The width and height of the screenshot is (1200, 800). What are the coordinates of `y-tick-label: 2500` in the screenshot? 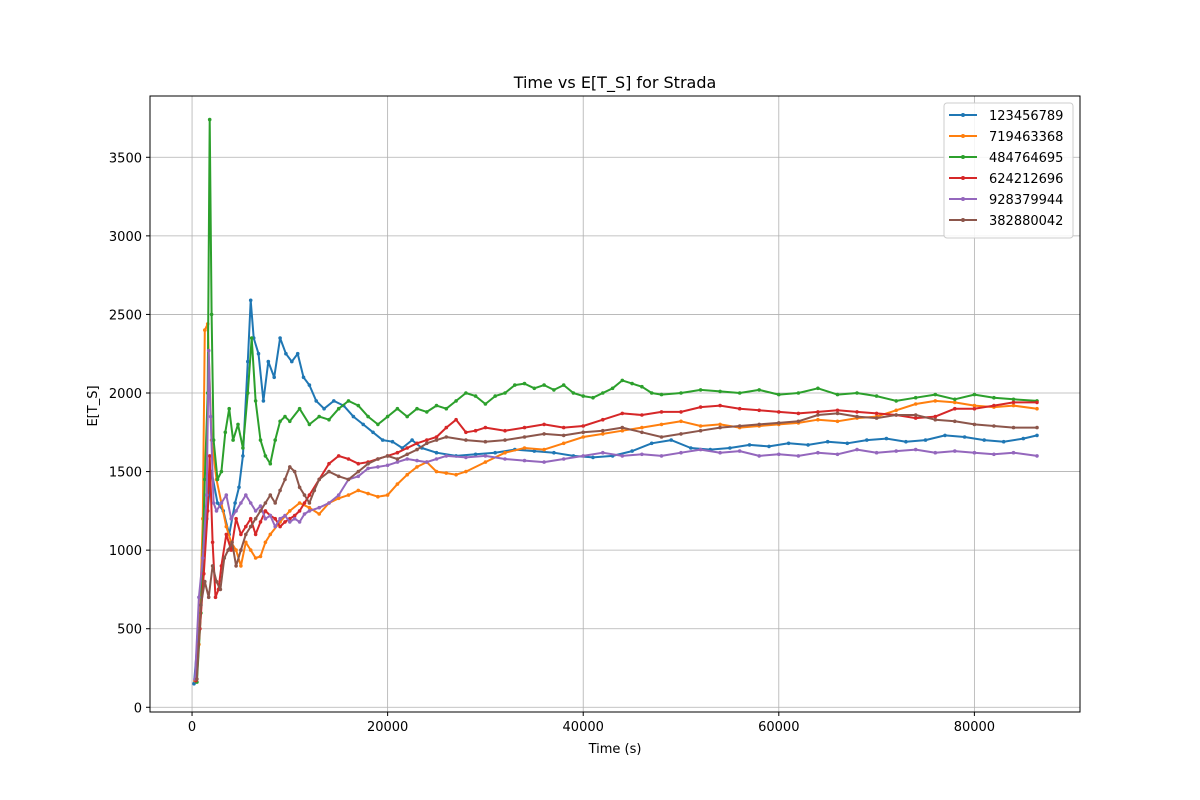 It's located at (125, 315).